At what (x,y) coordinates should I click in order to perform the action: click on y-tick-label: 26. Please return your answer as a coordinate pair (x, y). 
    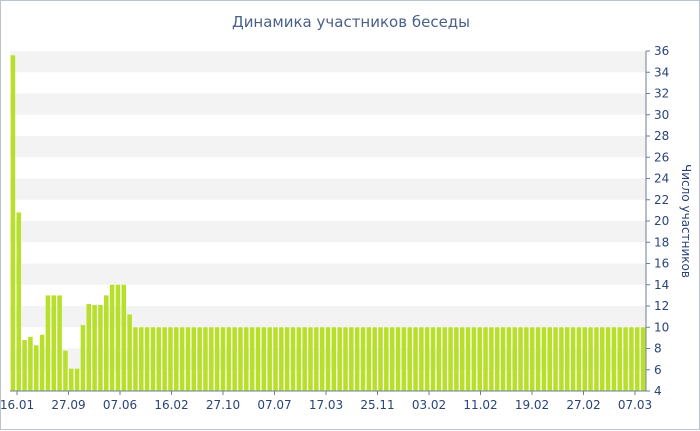
    Looking at the image, I should click on (661, 157).